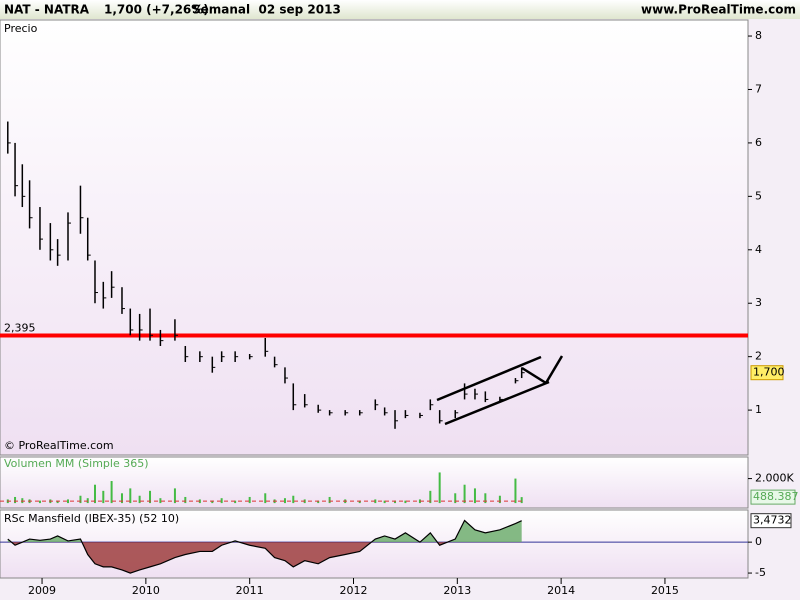  I want to click on x-tick-label: 2009, so click(42, 590).